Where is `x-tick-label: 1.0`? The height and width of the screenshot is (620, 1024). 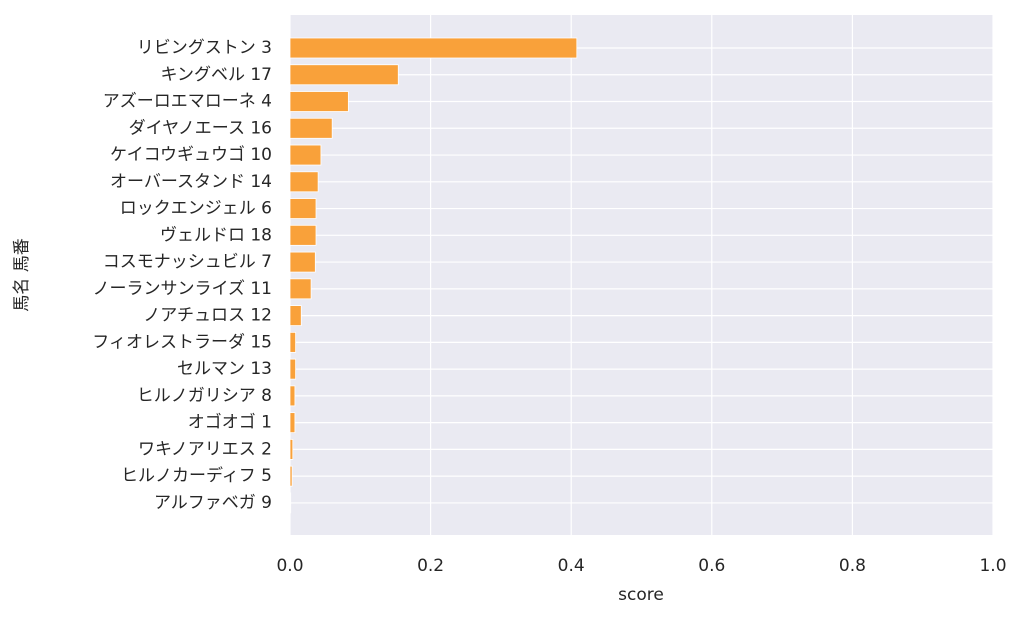
x-tick-label: 1.0 is located at coordinates (992, 566).